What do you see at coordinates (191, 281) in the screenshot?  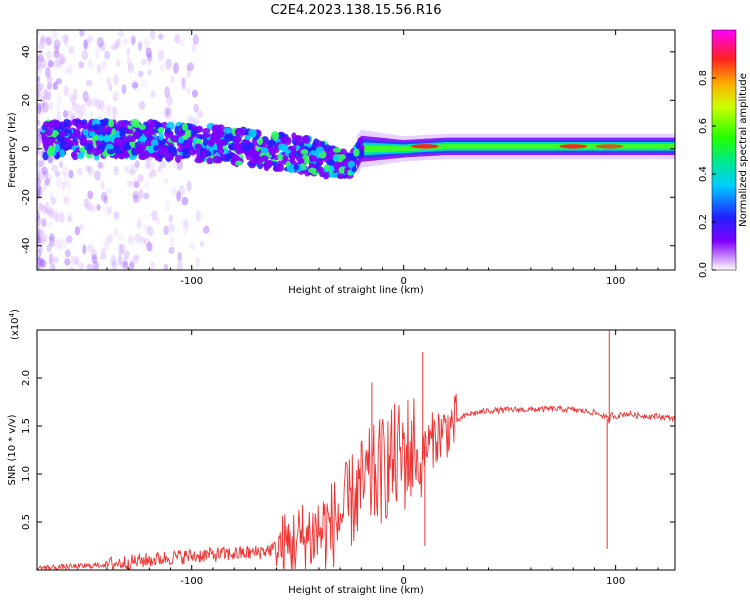 I see `x-tick-label: -100` at bounding box center [191, 281].